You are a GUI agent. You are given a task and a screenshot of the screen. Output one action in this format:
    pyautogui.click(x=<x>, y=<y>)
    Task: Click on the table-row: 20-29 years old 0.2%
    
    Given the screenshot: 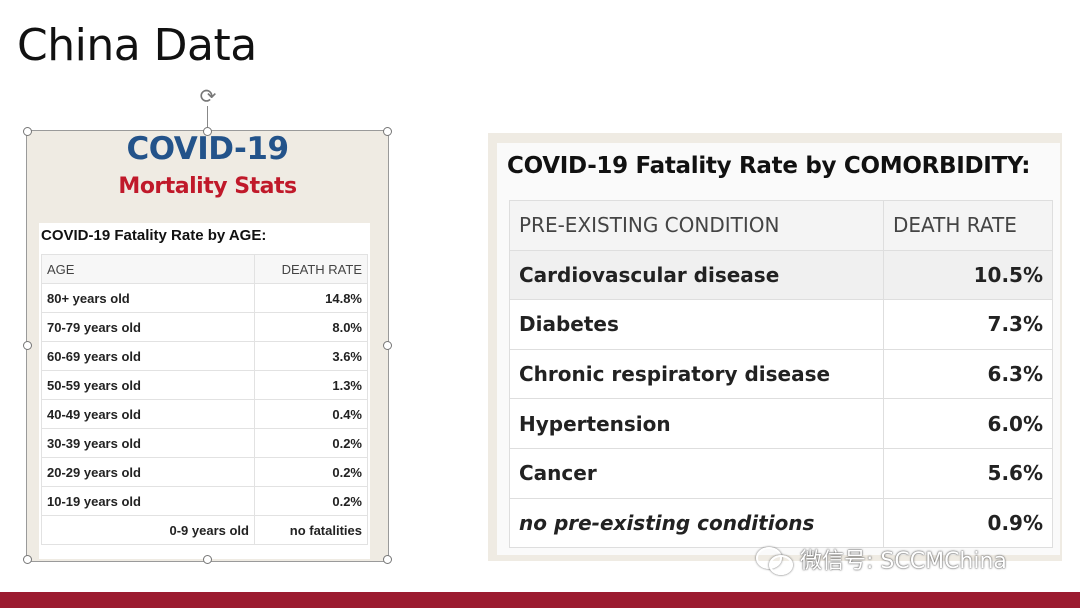 What is the action you would take?
    pyautogui.click(x=204, y=472)
    